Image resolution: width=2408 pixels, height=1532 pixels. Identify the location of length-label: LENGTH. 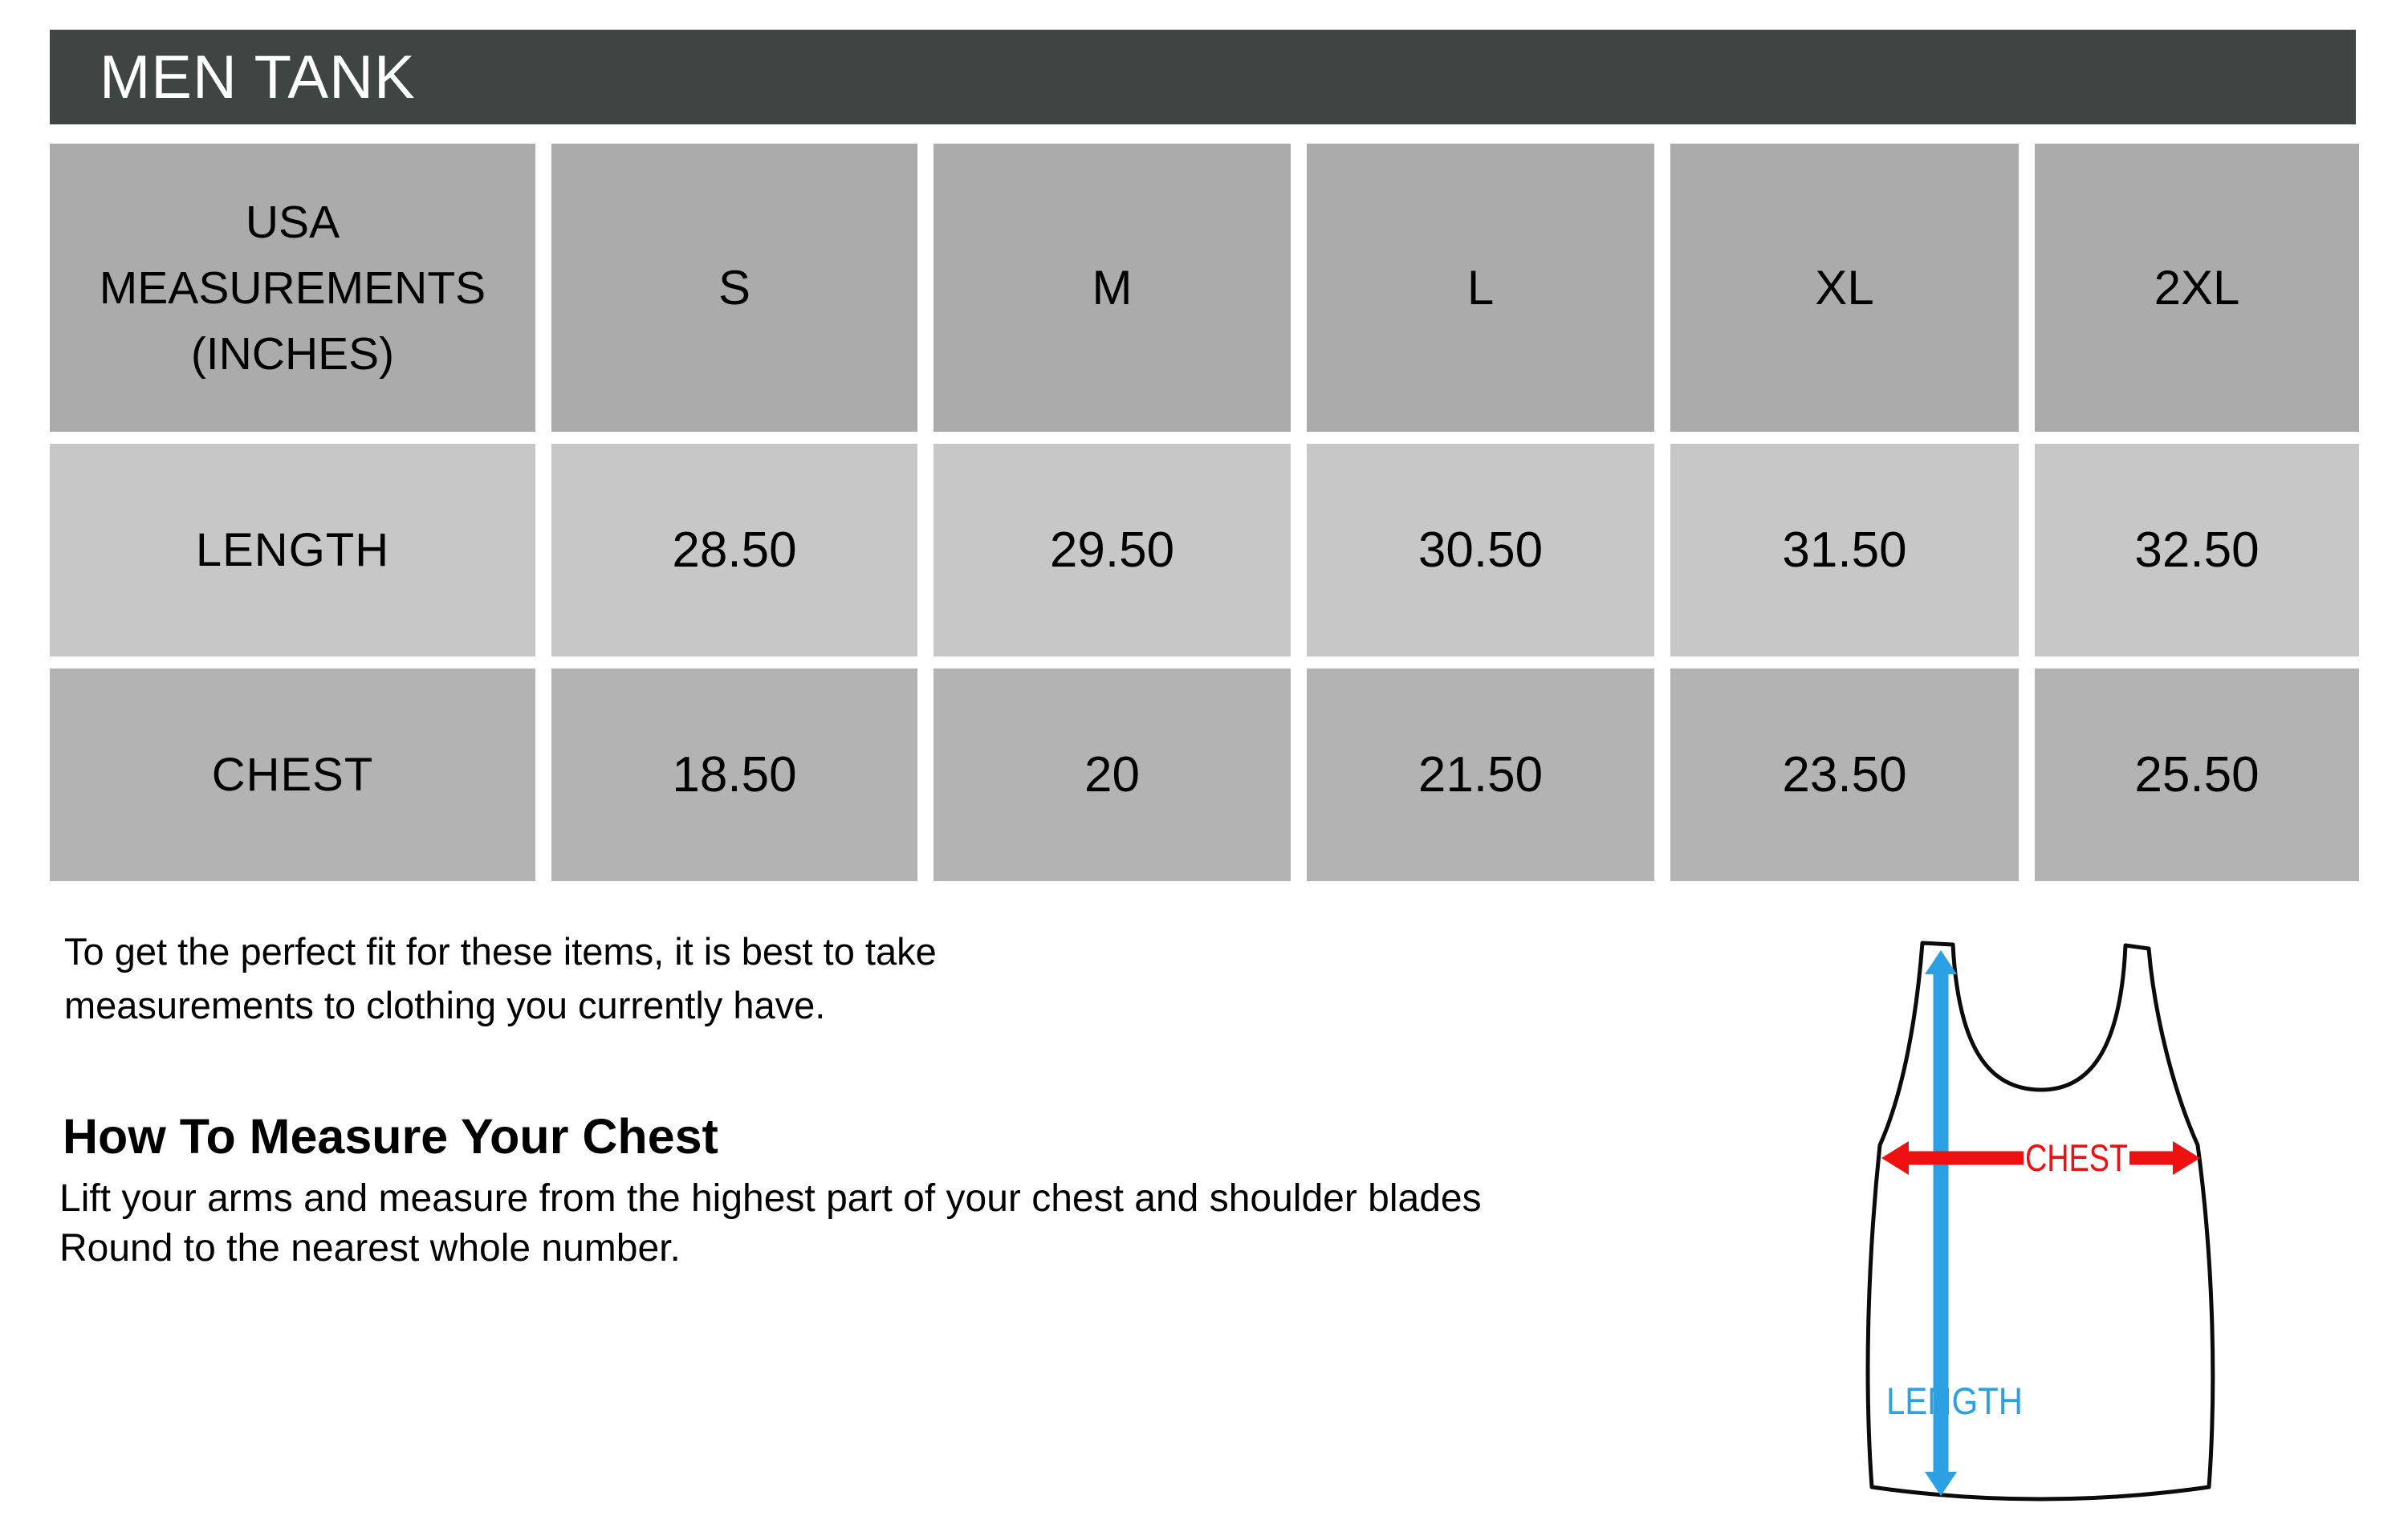
(1954, 1401).